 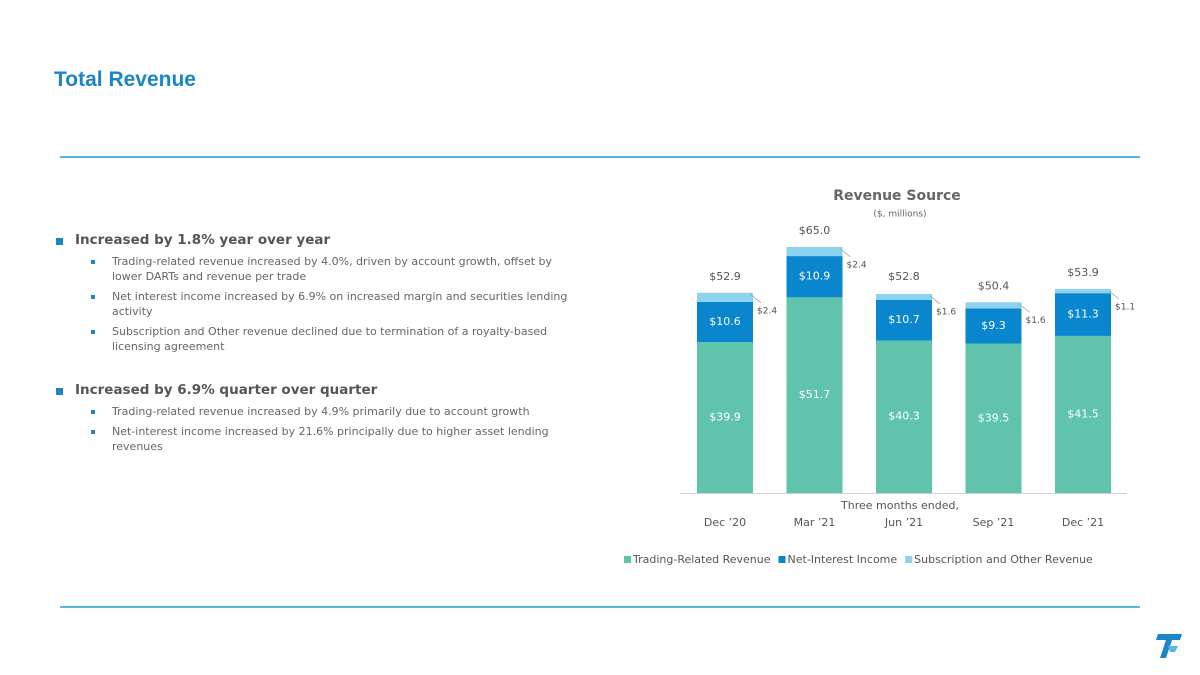 I want to click on total-label: $52.9, so click(x=725, y=276).